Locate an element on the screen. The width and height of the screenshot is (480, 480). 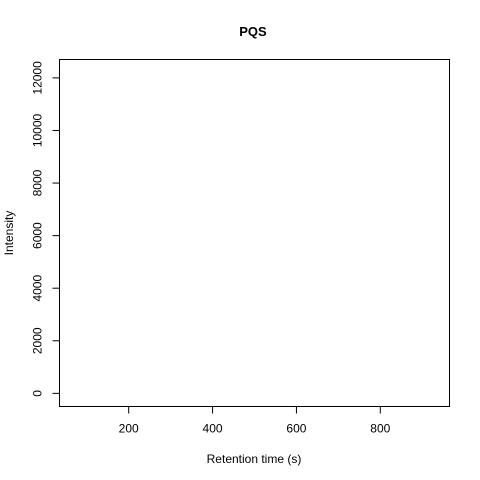
x-tick-label: 800 is located at coordinates (380, 429).